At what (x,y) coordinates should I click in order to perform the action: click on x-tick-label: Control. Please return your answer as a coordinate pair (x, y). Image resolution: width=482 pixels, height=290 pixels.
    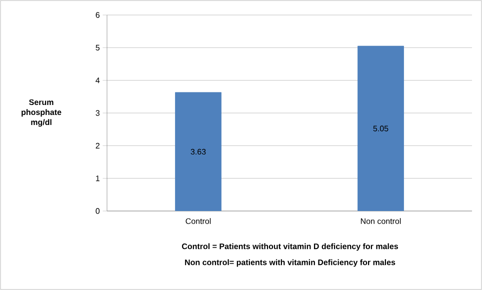
    Looking at the image, I should click on (198, 221).